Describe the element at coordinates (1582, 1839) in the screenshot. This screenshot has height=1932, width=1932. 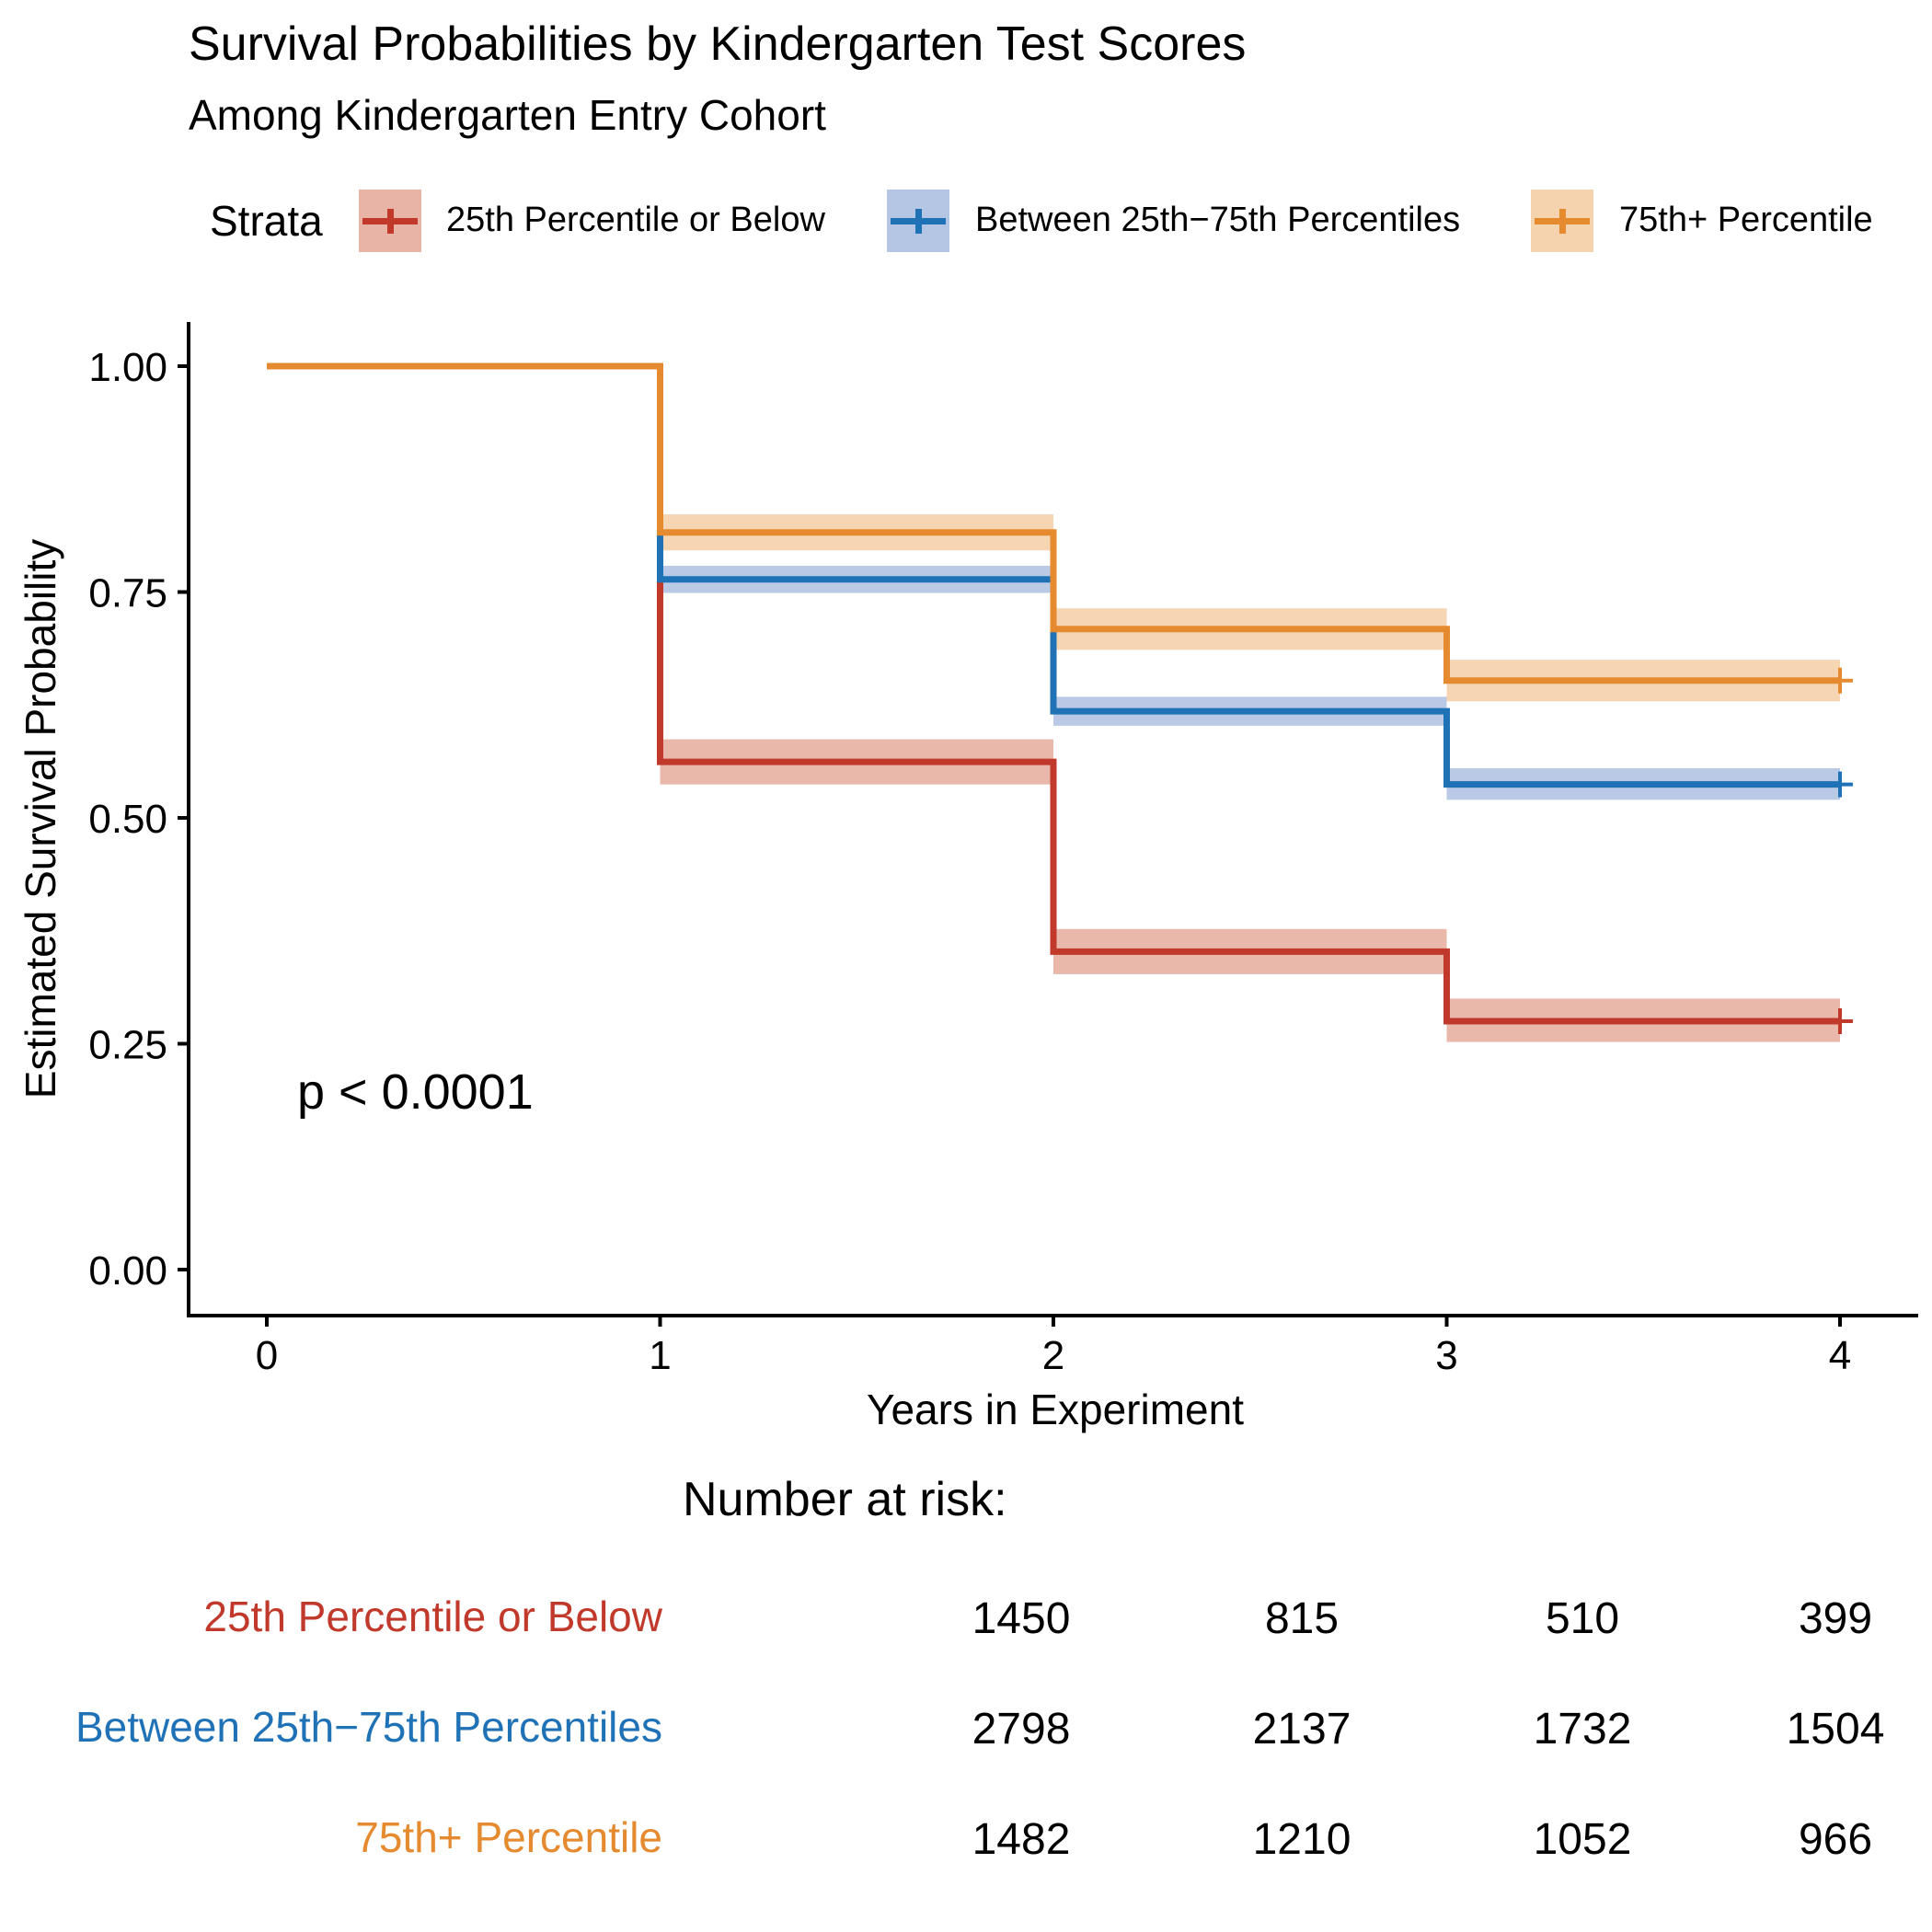
I see `risk-cell-2-2: 1052` at that location.